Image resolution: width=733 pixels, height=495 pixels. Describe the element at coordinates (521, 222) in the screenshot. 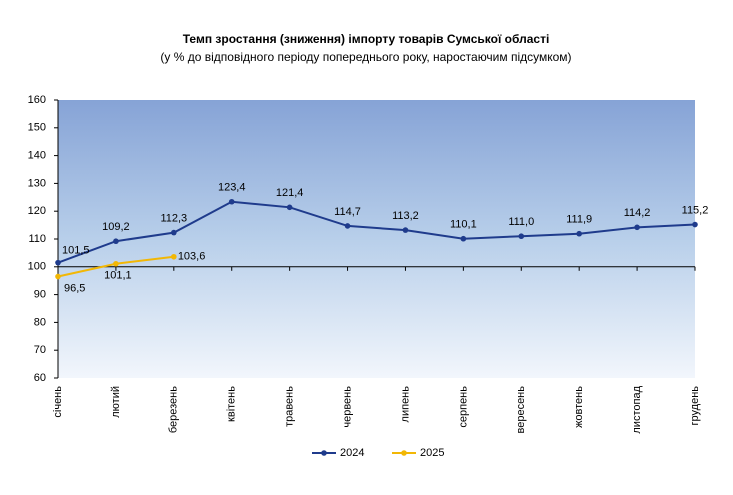

I see `data-label: 111,0` at that location.